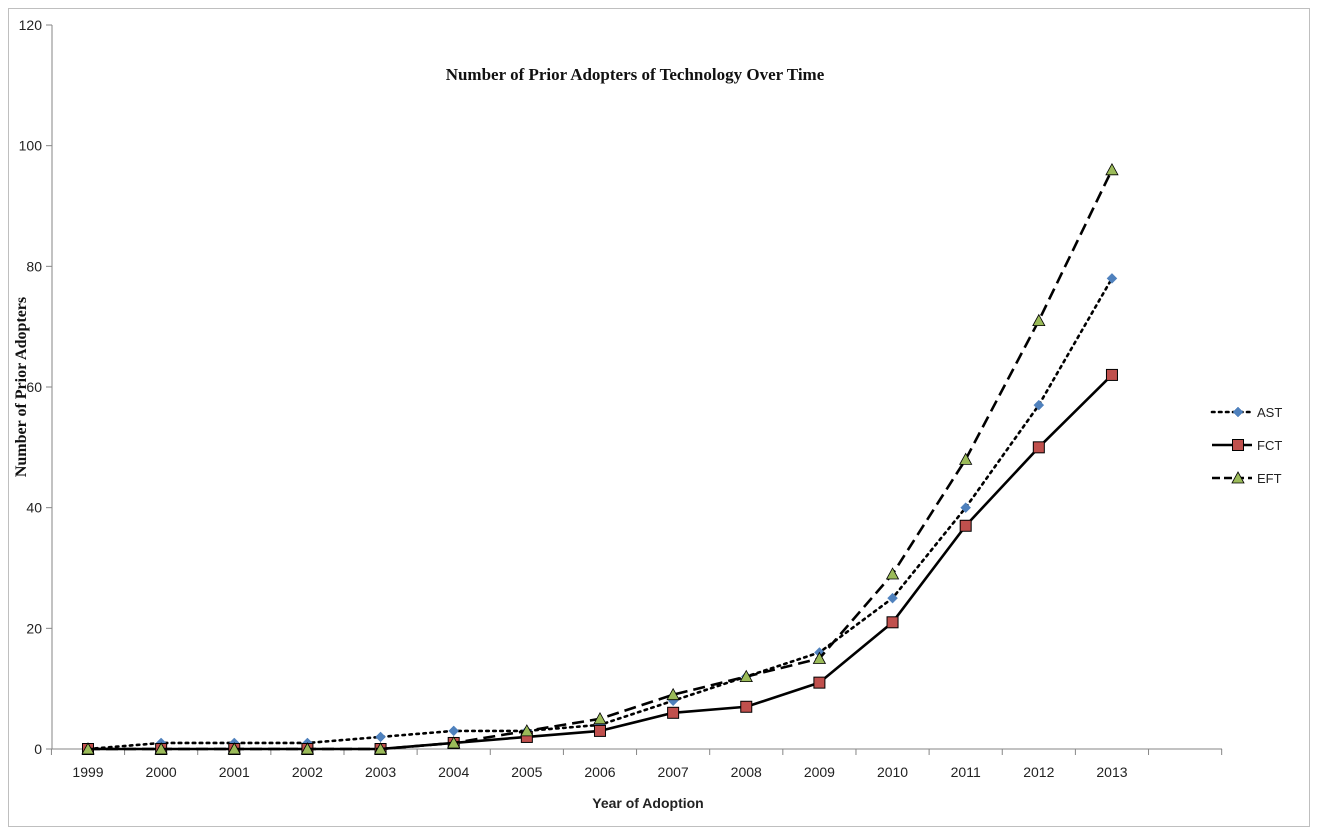  I want to click on x-tick-label: 2003, so click(380, 772).